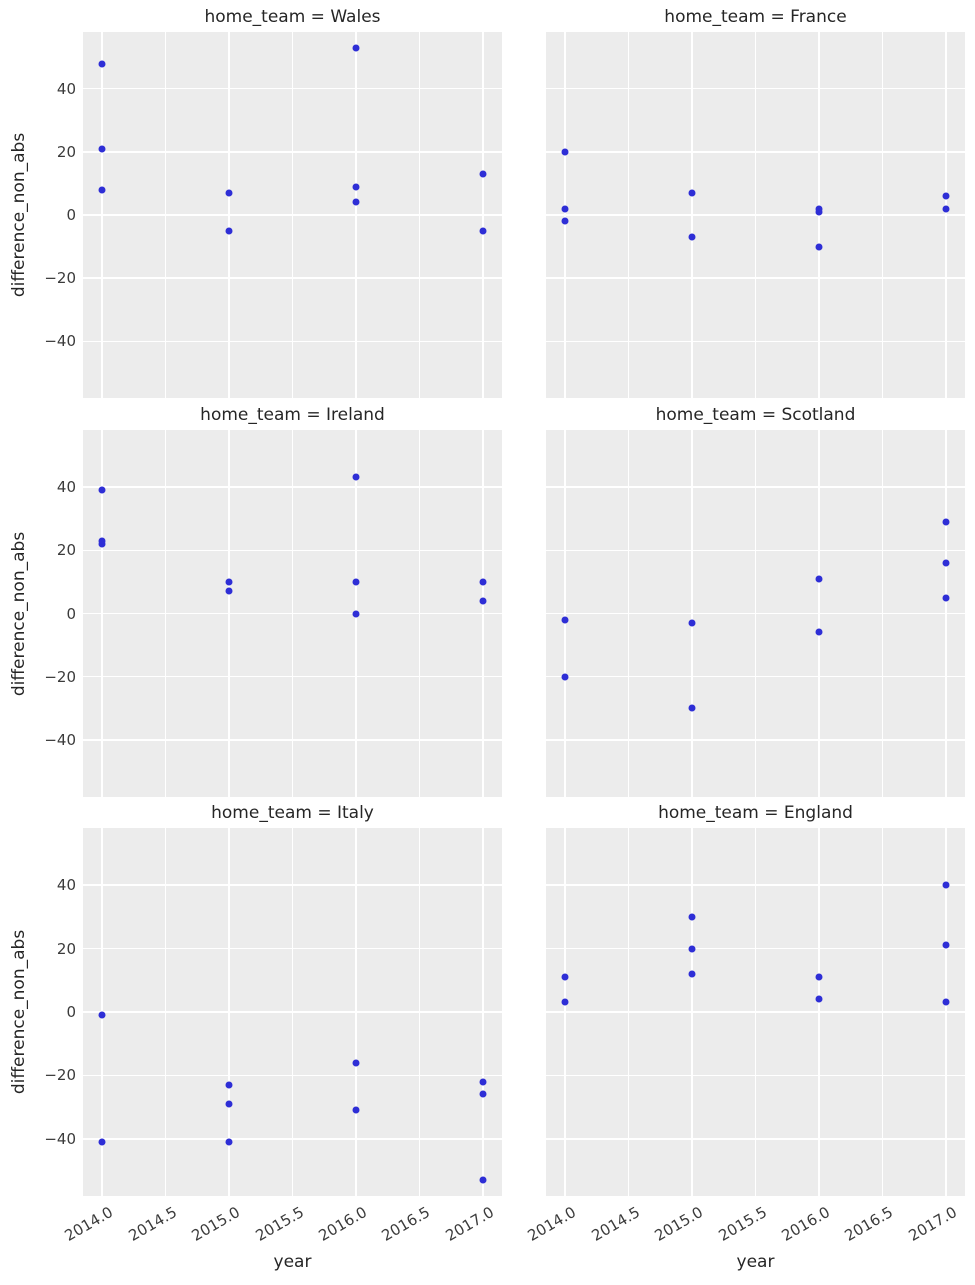 The width and height of the screenshot is (975, 1285). I want to click on x-tick-label: 2017.0, so click(932, 1224).